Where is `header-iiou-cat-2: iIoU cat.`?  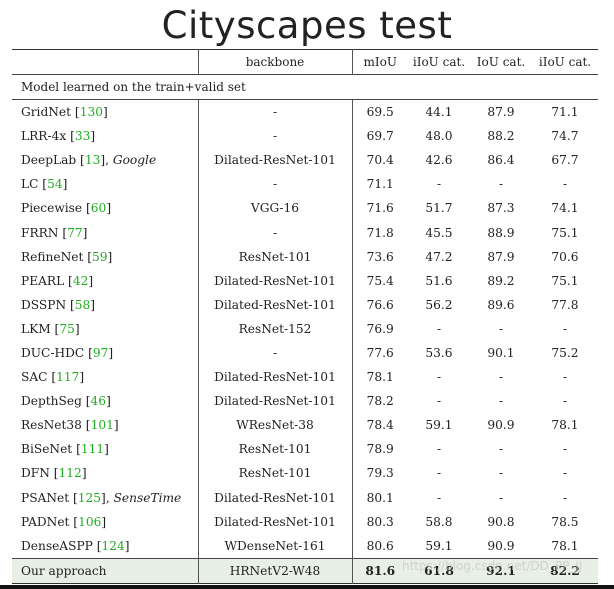 header-iiou-cat-2: iIoU cat. is located at coordinates (565, 62).